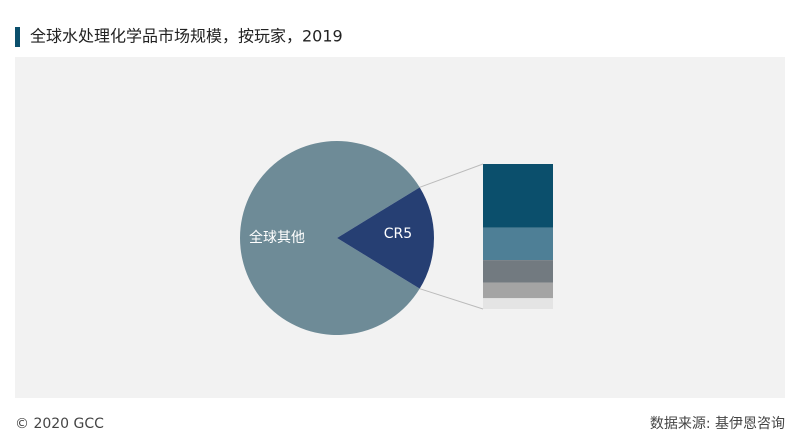 The height and width of the screenshot is (448, 800). I want to click on title-accent, so click(17, 37).